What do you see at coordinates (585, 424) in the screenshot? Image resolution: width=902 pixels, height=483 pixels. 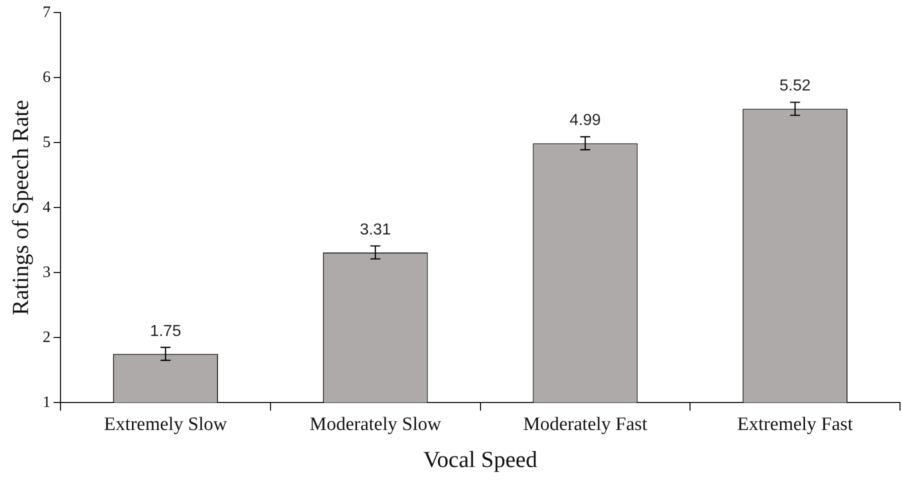 I see `x-tick-label: Moderately Fast` at bounding box center [585, 424].